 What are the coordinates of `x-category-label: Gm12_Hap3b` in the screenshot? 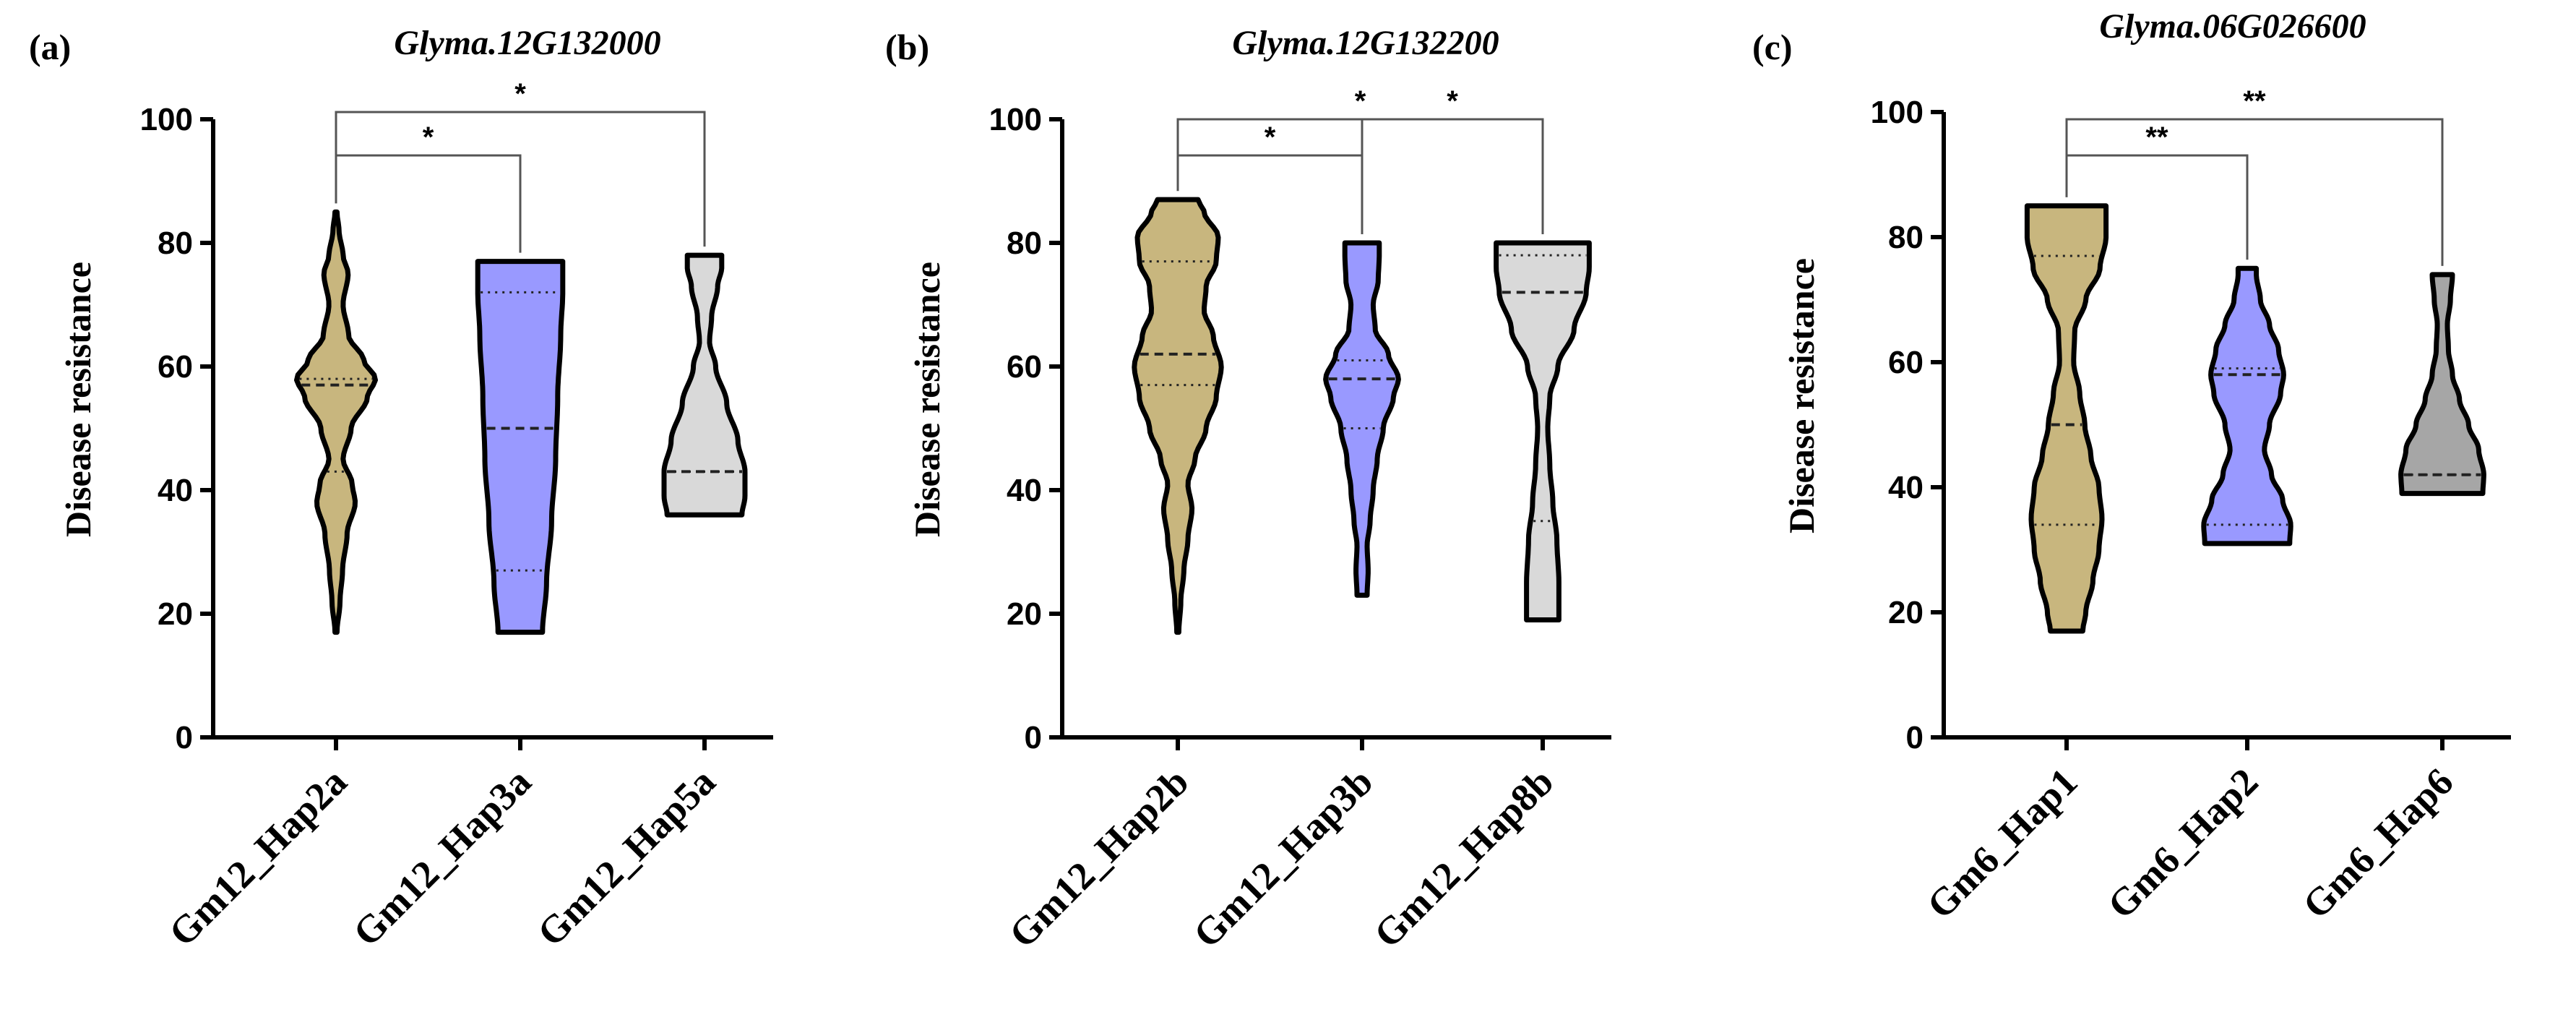 It's located at (1283, 858).